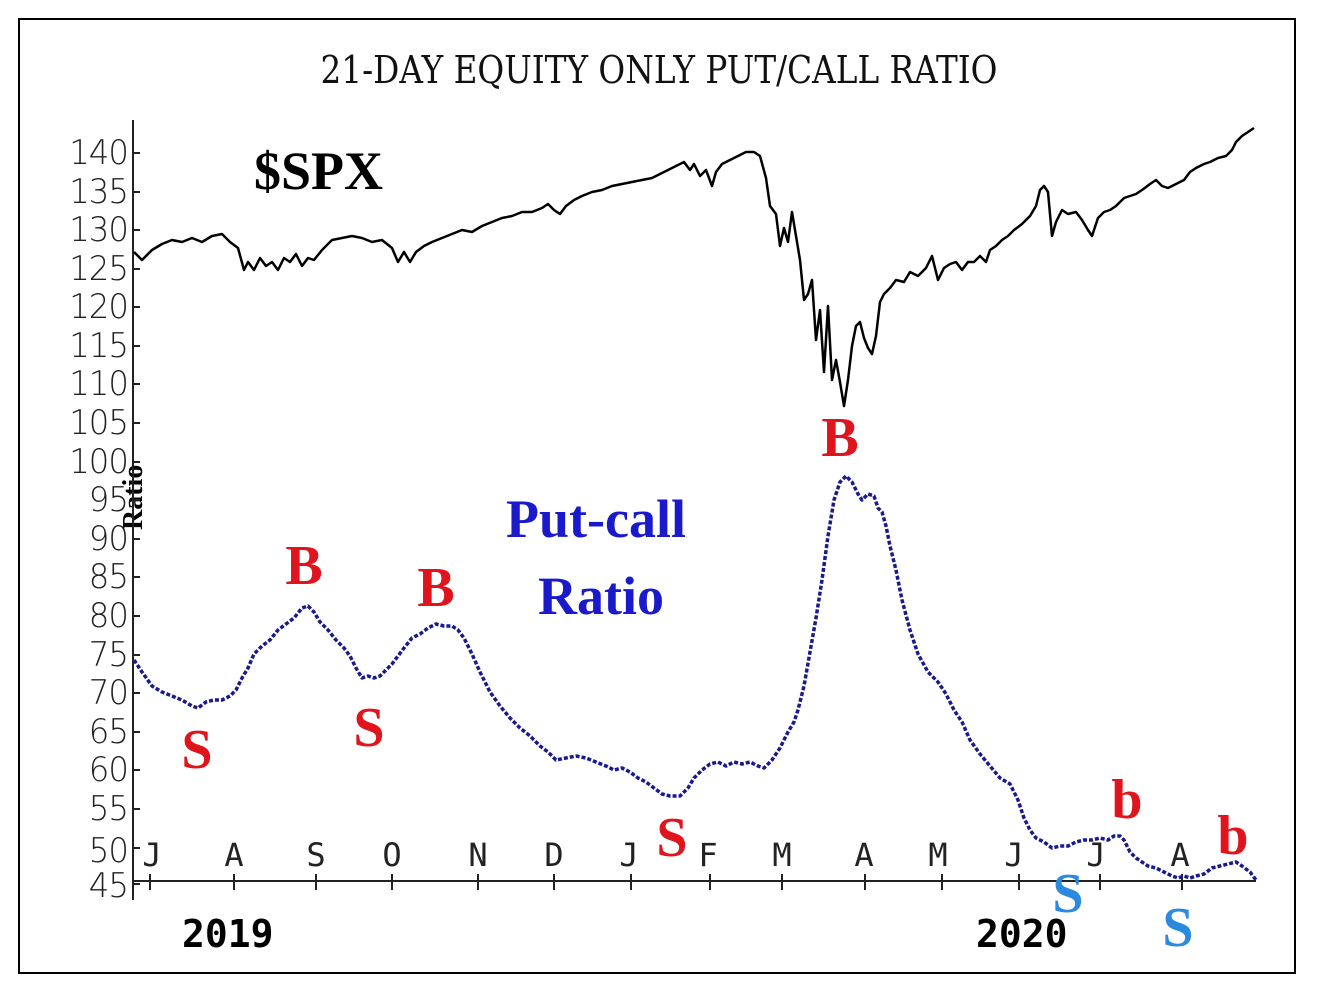 The image size is (1318, 992). Describe the element at coordinates (108, 693) in the screenshot. I see `y-tick: 70` at that location.